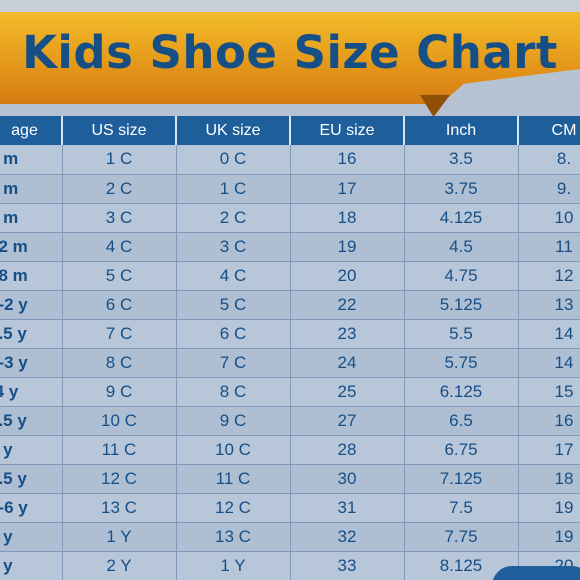  Describe the element at coordinates (347, 189) in the screenshot. I see `cell-eu-size: 17` at that location.